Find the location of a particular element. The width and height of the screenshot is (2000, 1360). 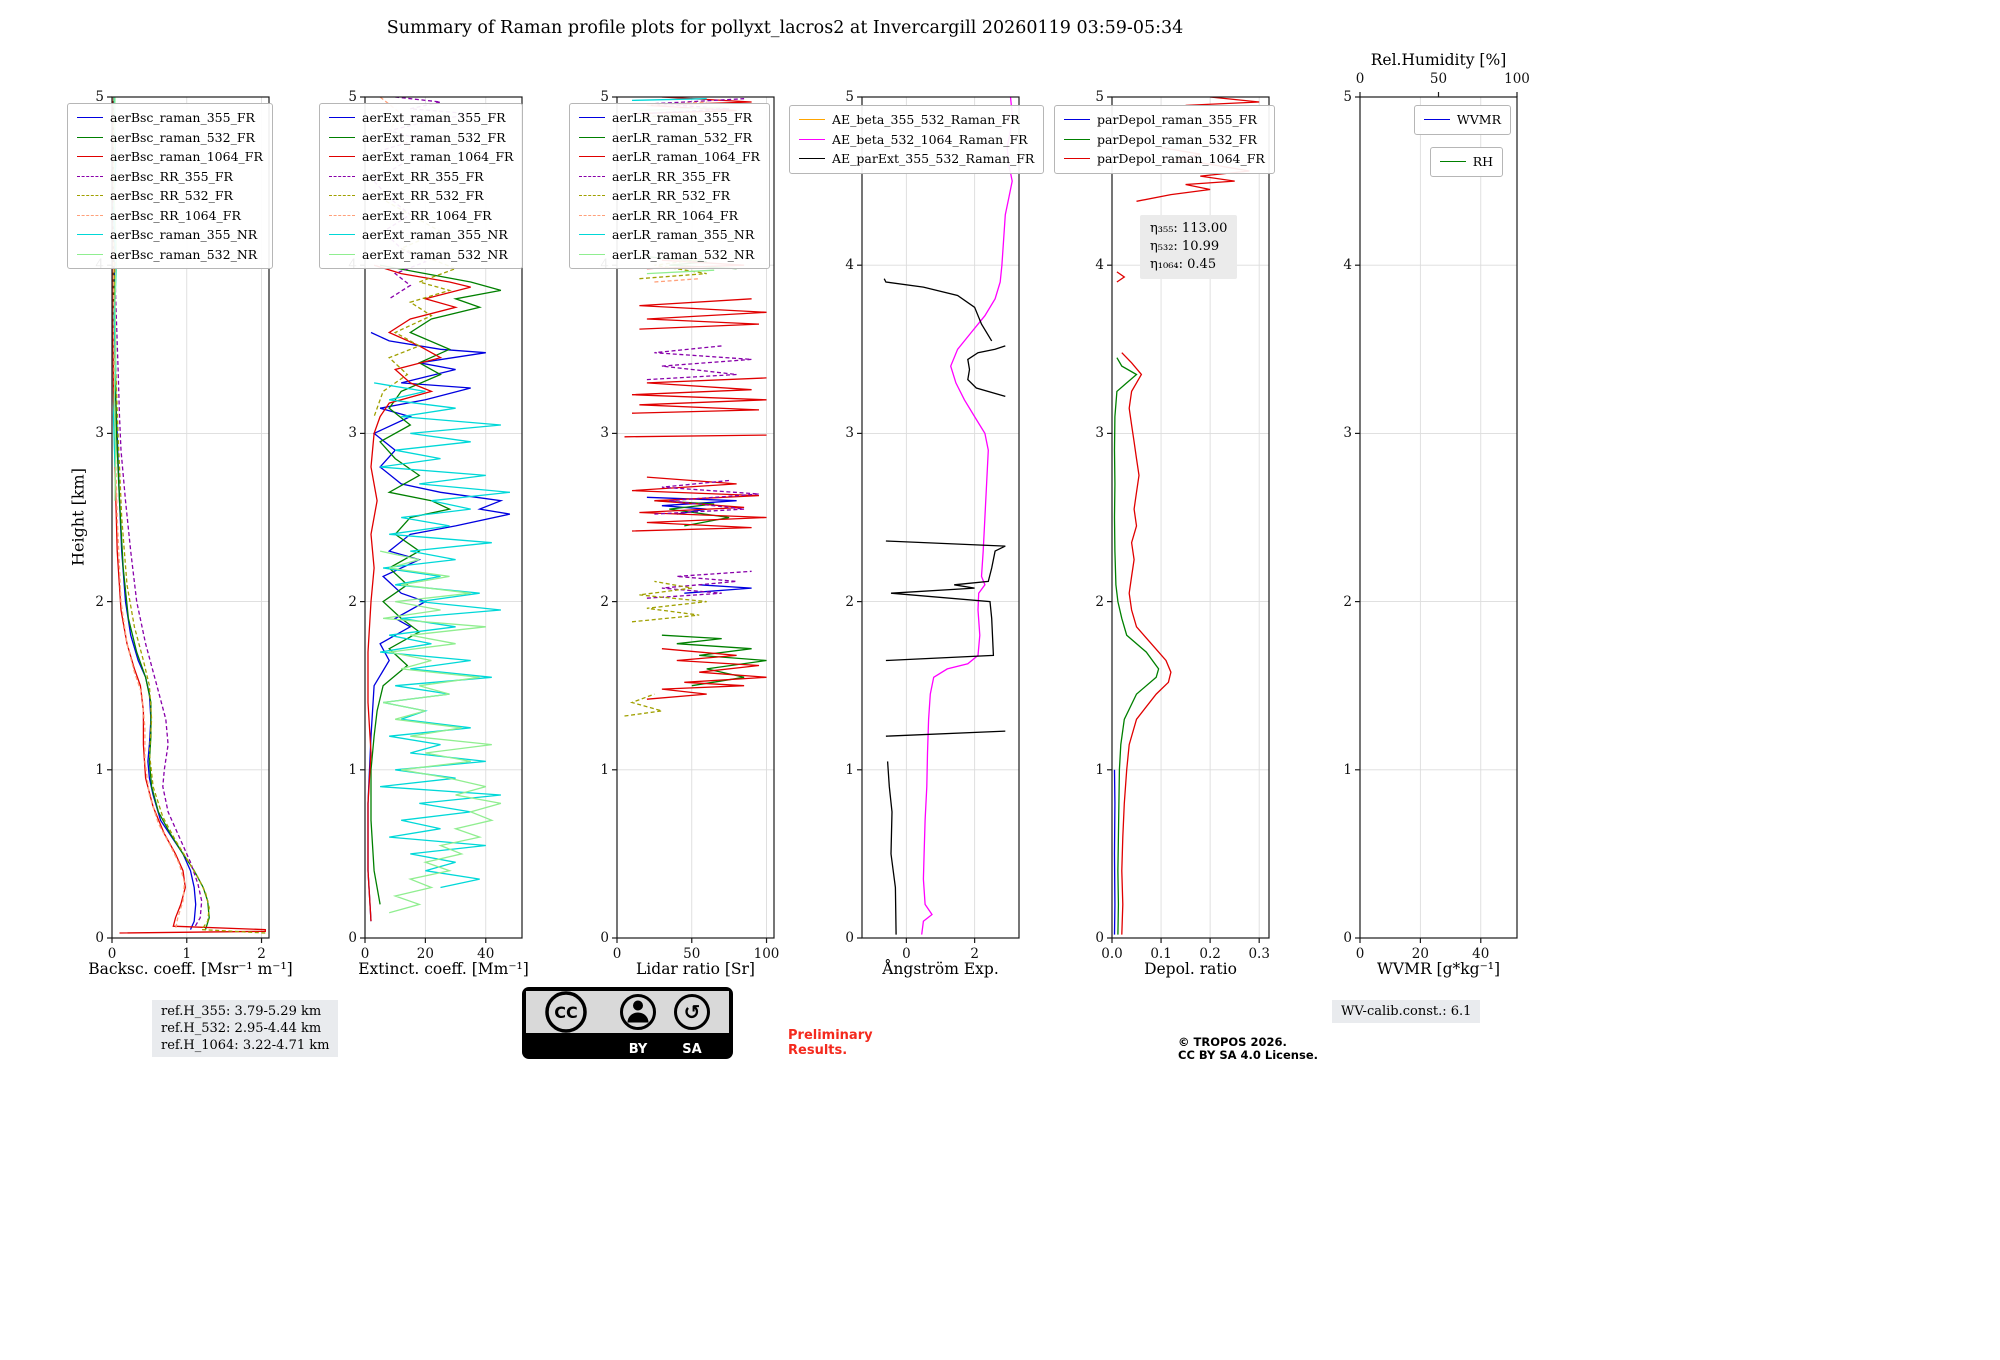

legend-item: RH is located at coordinates (1466, 162).